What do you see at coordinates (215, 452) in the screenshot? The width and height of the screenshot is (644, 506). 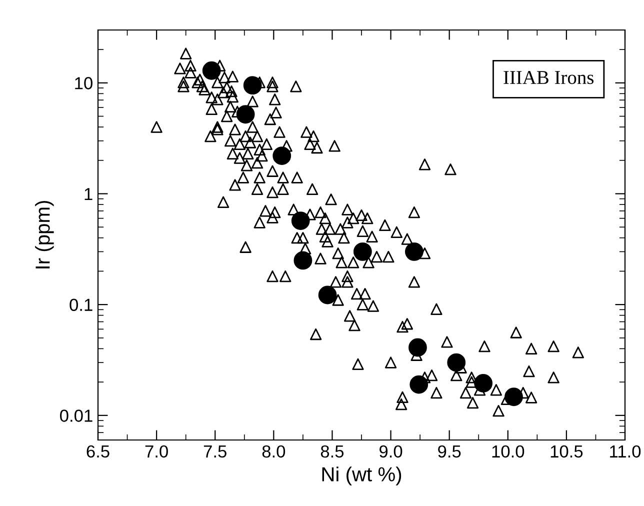 I see `x-tick-label: 7.5` at bounding box center [215, 452].